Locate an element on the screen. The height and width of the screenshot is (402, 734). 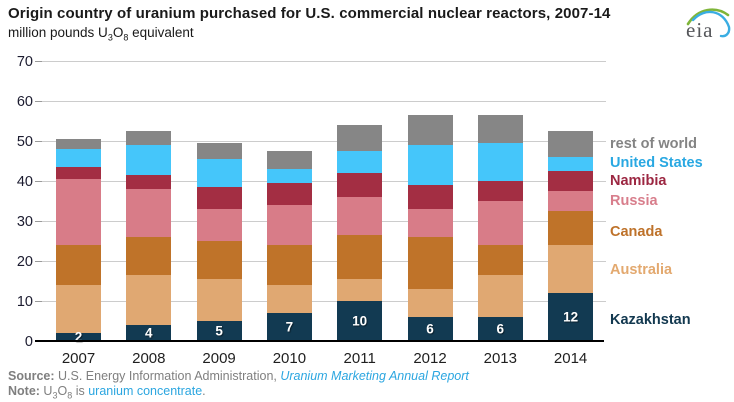
bar-2013-united-states is located at coordinates (500, 162).